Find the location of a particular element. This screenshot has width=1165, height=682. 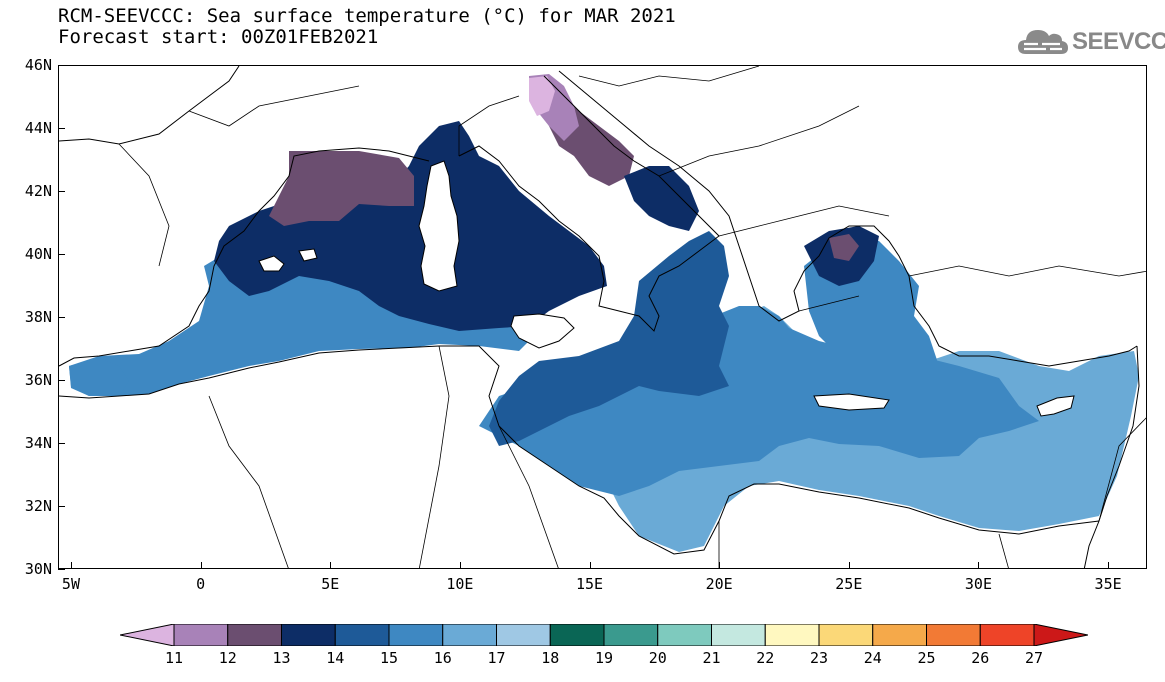

coastline-levant is located at coordinates (1111, 456).